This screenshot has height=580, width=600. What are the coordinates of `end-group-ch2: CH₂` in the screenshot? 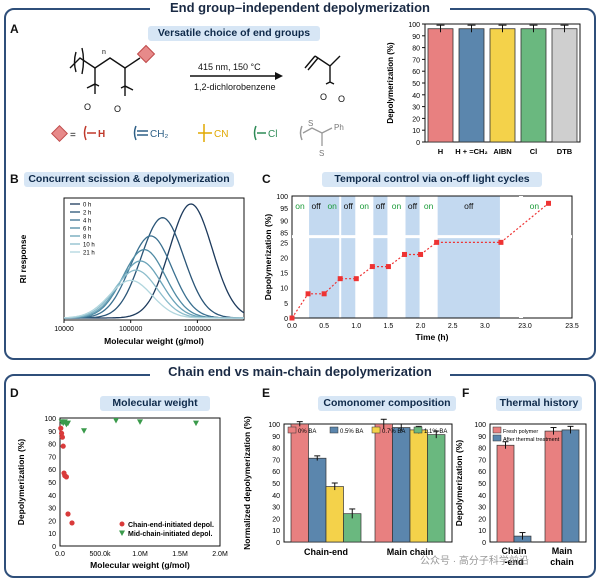 It's located at (159, 134).